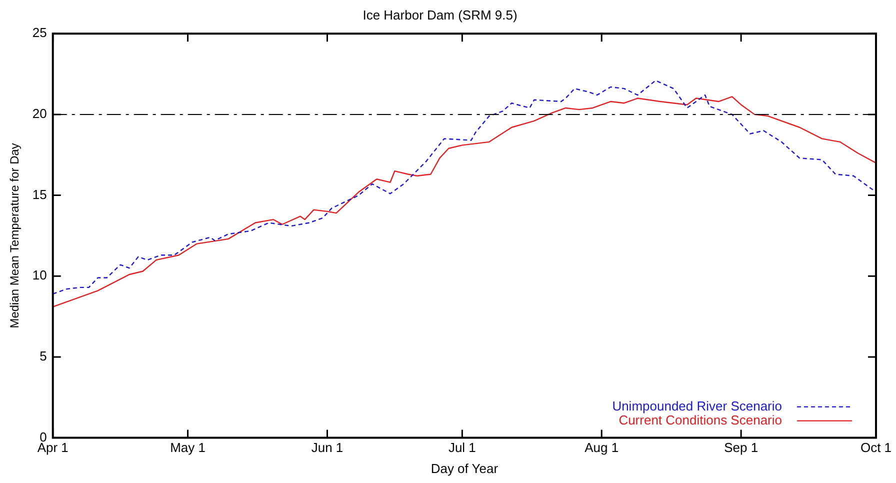 This screenshot has width=896, height=483. Describe the element at coordinates (39, 114) in the screenshot. I see `y-tick-label: 20` at that location.